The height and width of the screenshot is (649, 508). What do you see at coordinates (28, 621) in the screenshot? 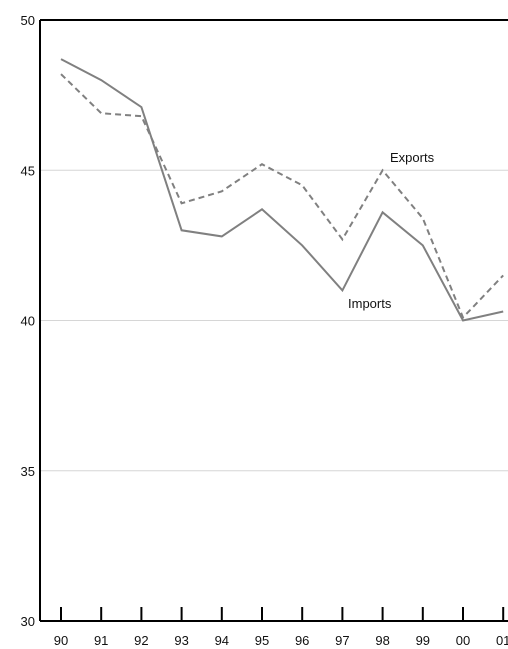
I see `y-tick-label-30: 30` at bounding box center [28, 621].